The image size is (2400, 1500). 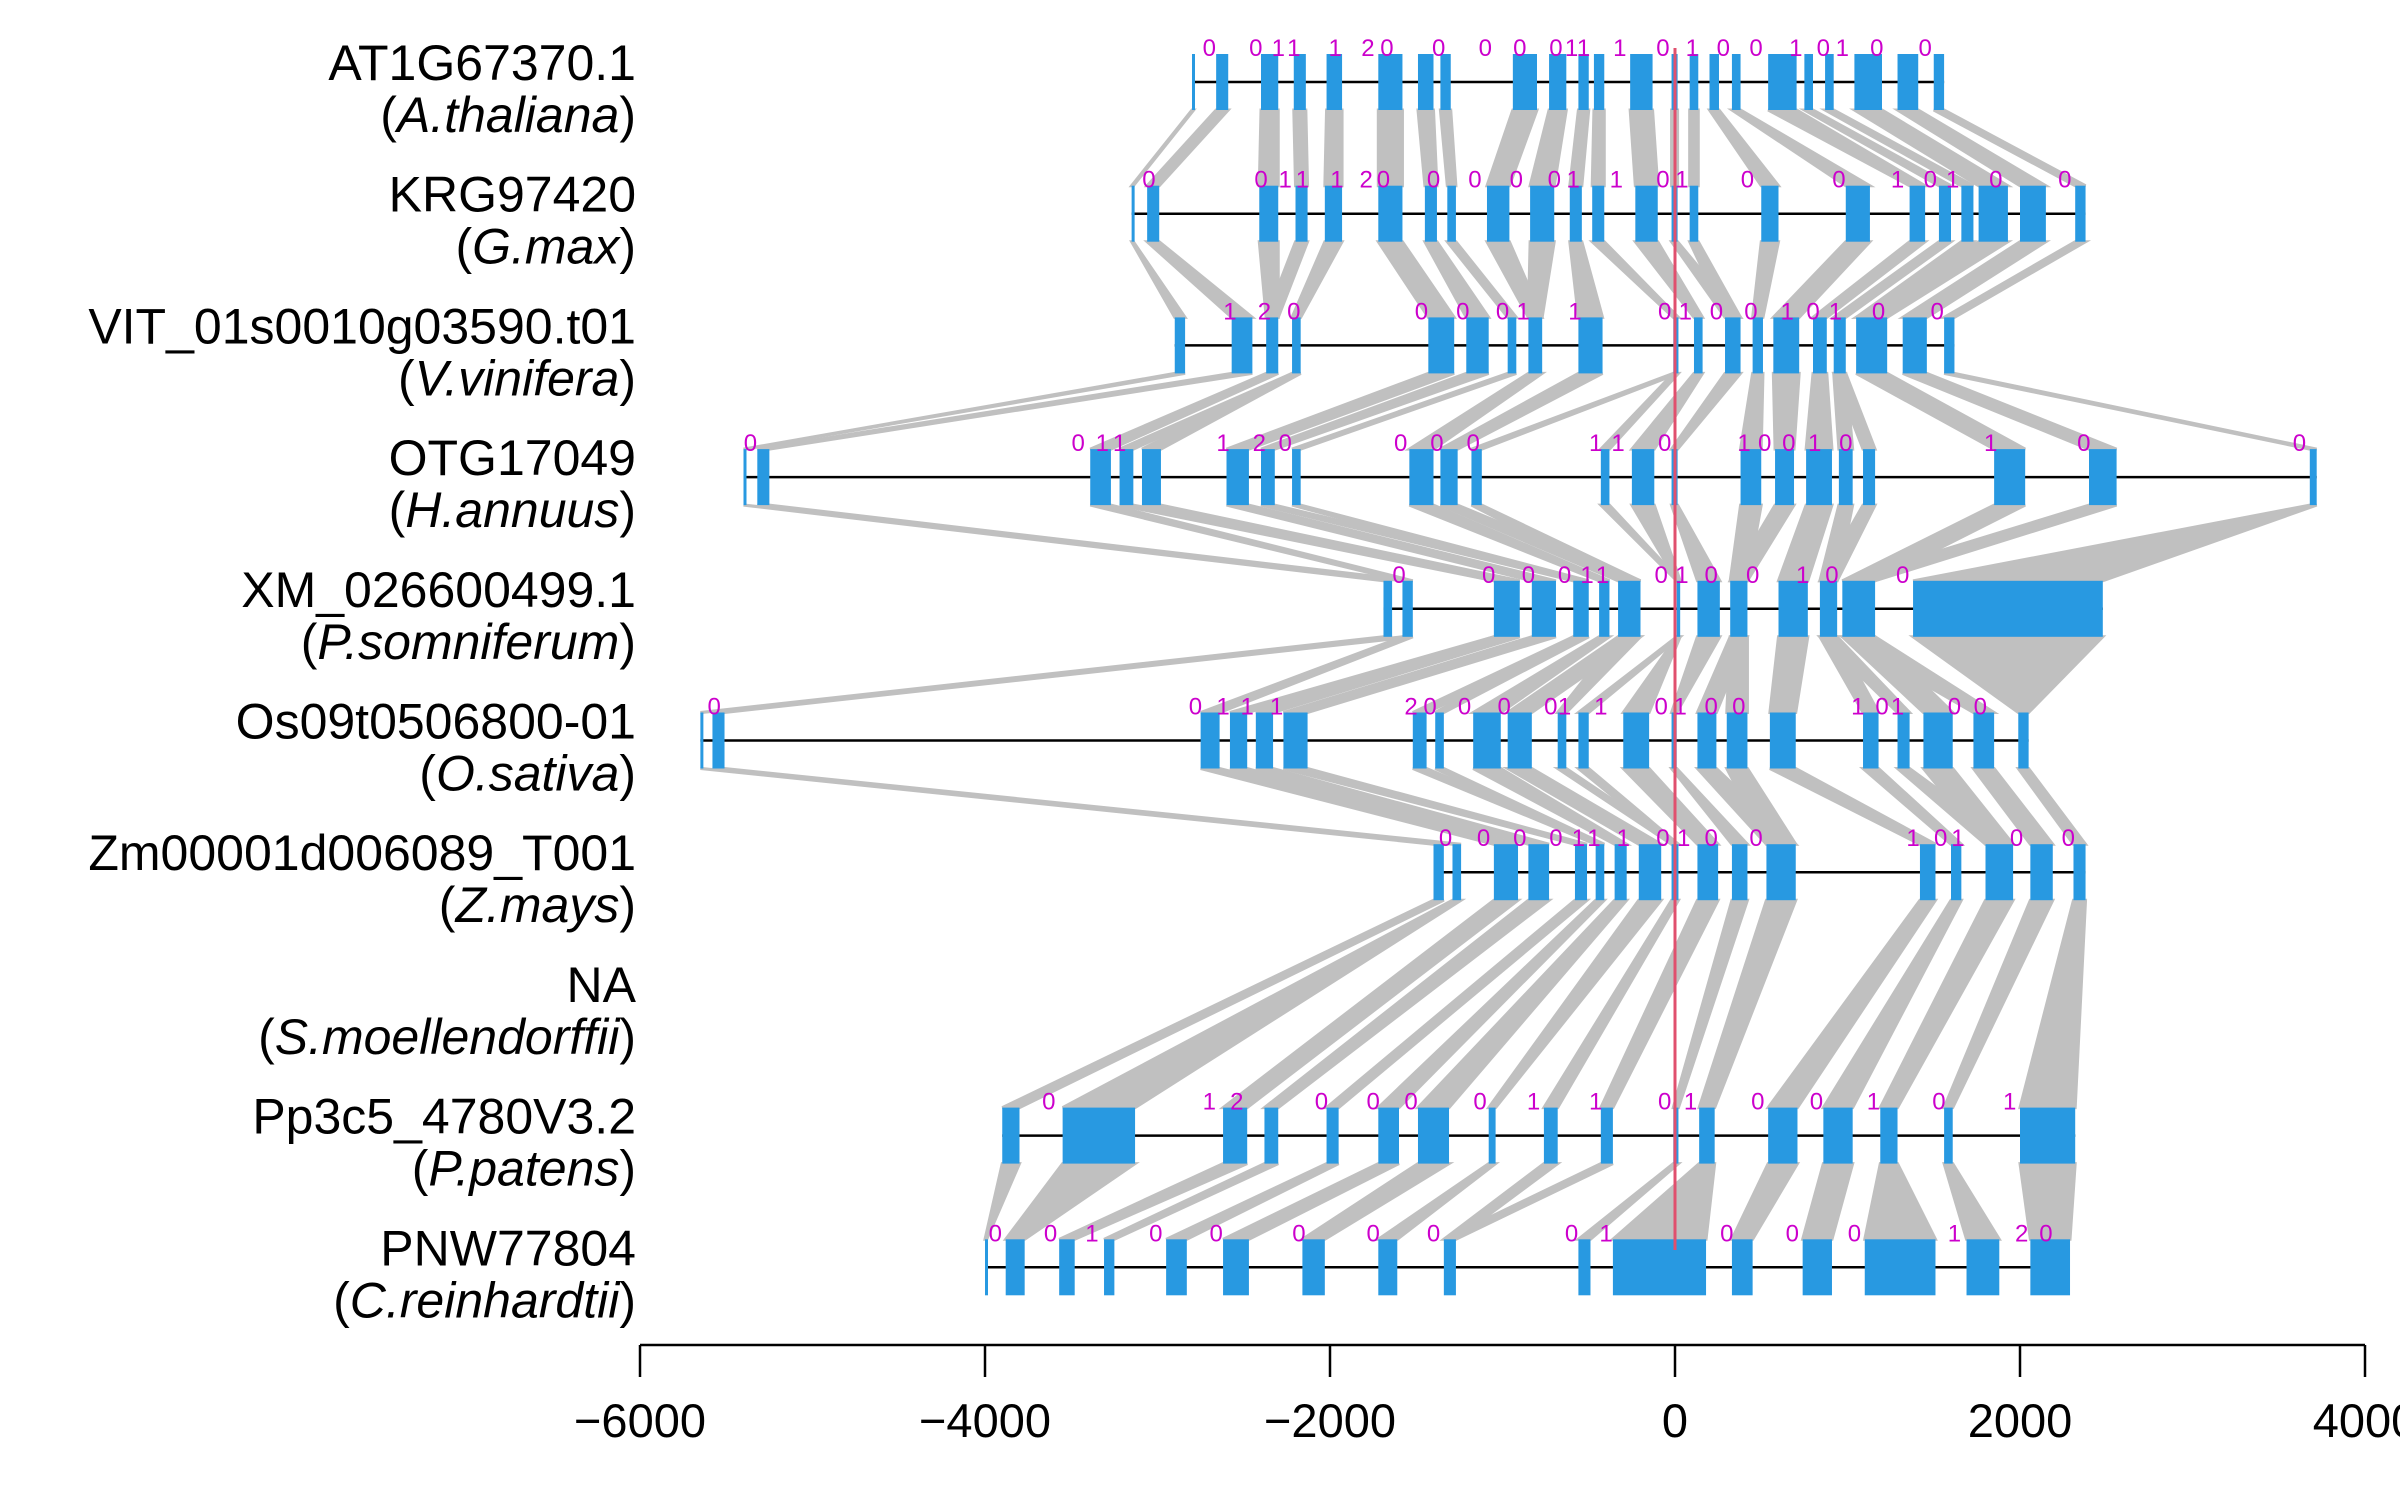 I want to click on species-name: P.patens, so click(x=523, y=1169).